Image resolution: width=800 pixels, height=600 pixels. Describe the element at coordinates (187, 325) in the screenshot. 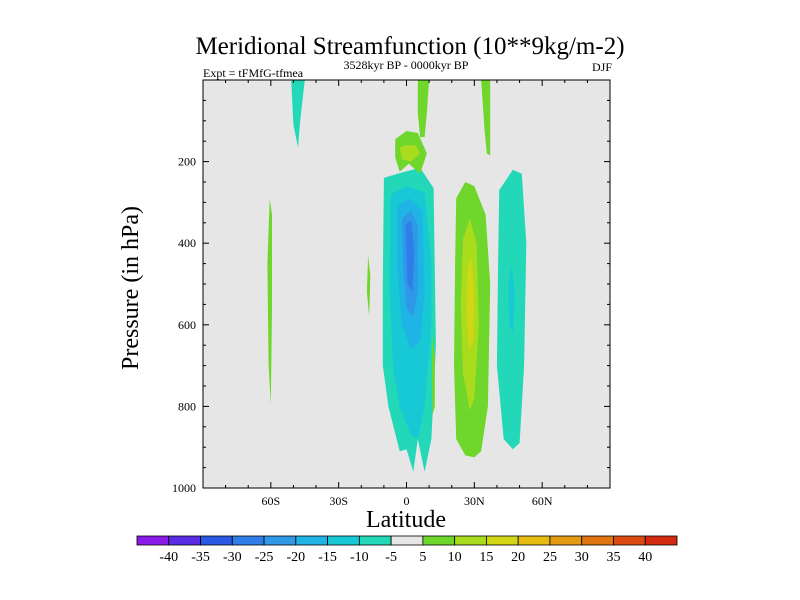

I see `y-tick-label: 600` at that location.